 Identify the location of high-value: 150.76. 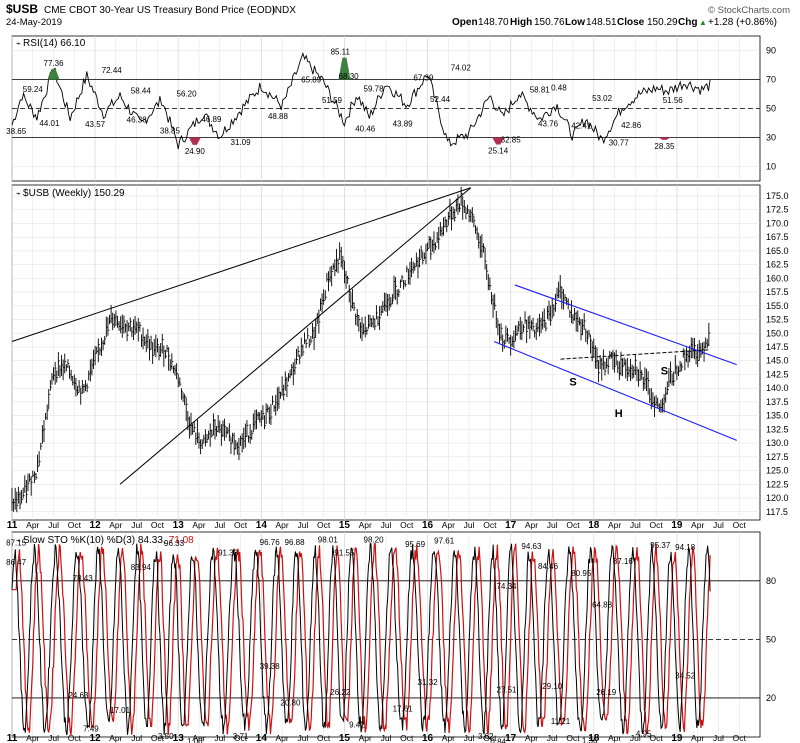
(549, 22).